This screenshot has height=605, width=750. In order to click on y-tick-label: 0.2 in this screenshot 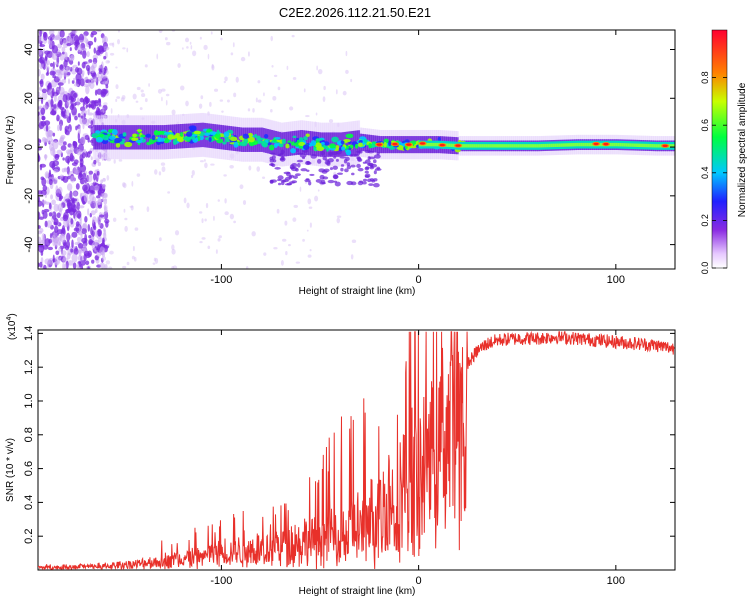, I will do `click(29, 536)`.